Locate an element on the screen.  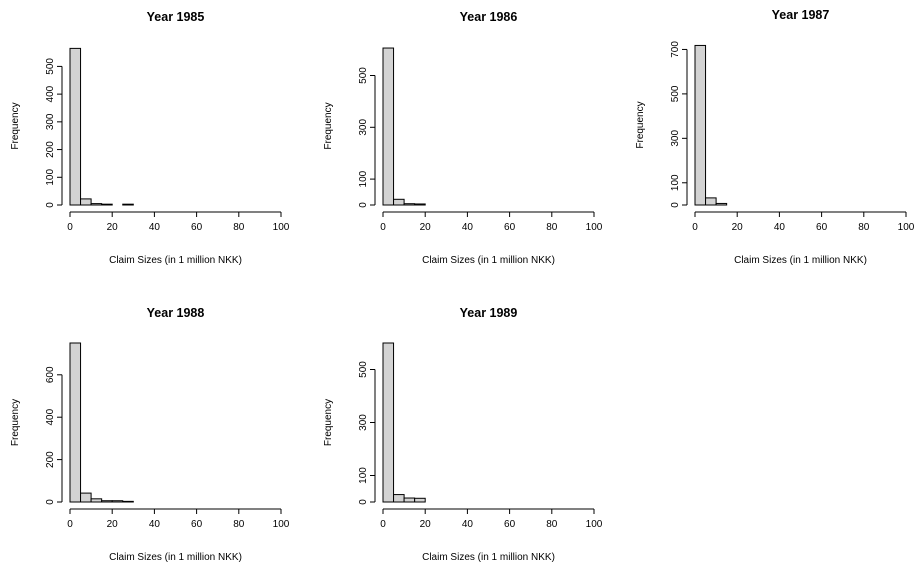
chart-title: Year 1987 is located at coordinates (801, 15).